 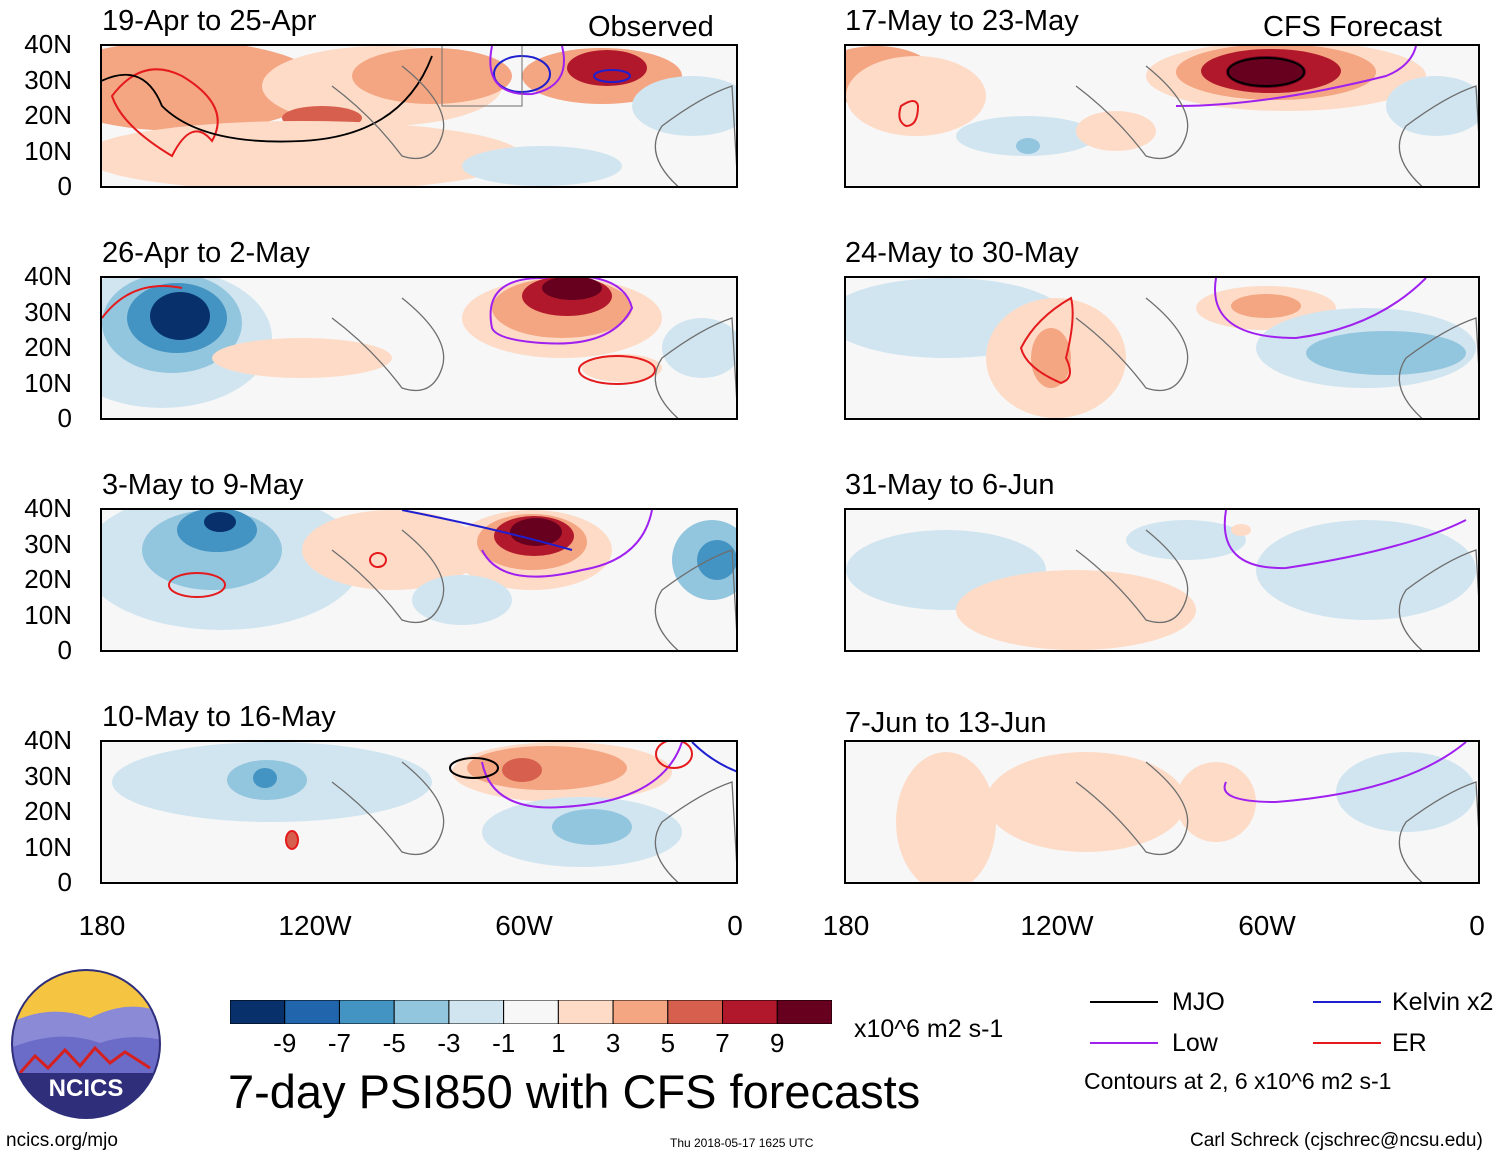 I want to click on observed-header: Observed, so click(x=651, y=27).